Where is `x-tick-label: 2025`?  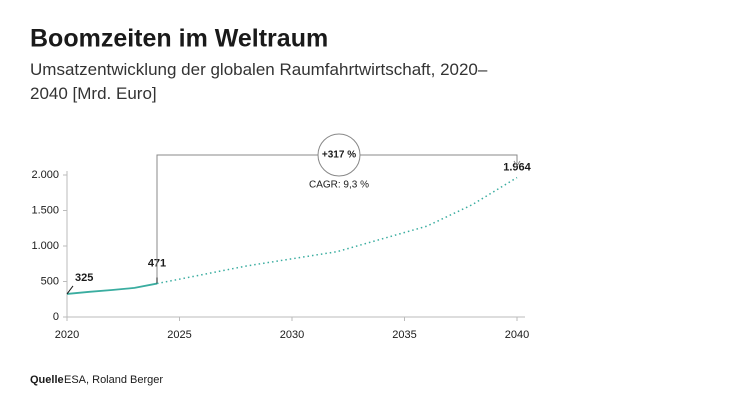
x-tick-label: 2025 is located at coordinates (179, 335).